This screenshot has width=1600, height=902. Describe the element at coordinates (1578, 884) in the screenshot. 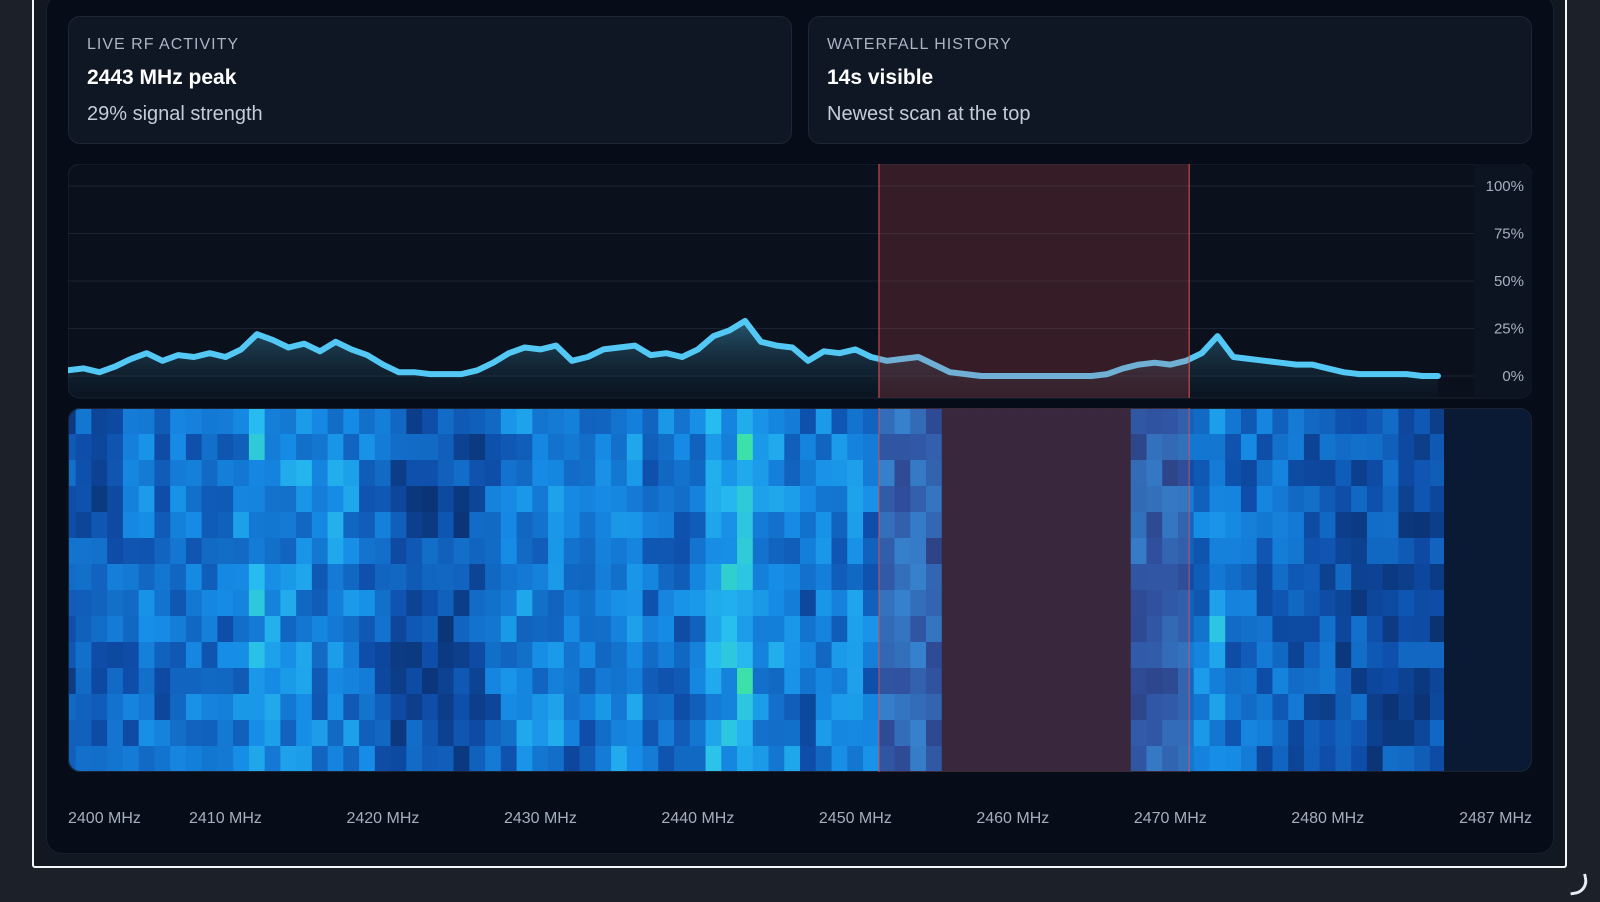

I see `resize-handle-icon` at that location.